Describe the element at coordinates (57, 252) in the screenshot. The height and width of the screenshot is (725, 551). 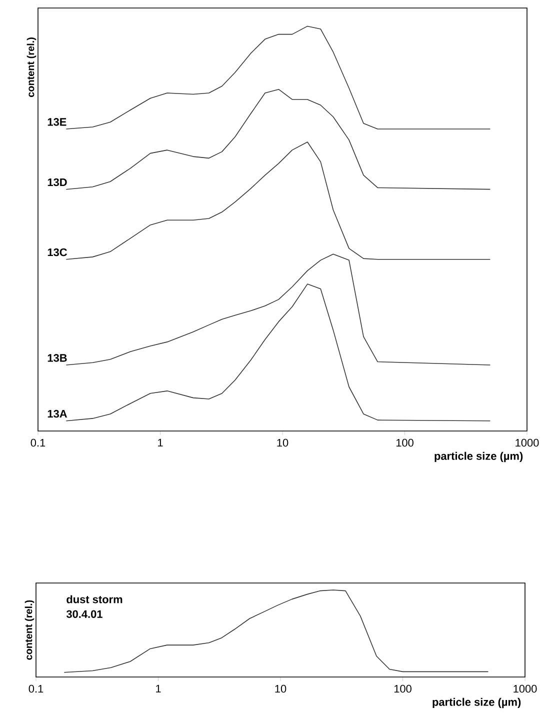
I see `series-label: 13C` at that location.